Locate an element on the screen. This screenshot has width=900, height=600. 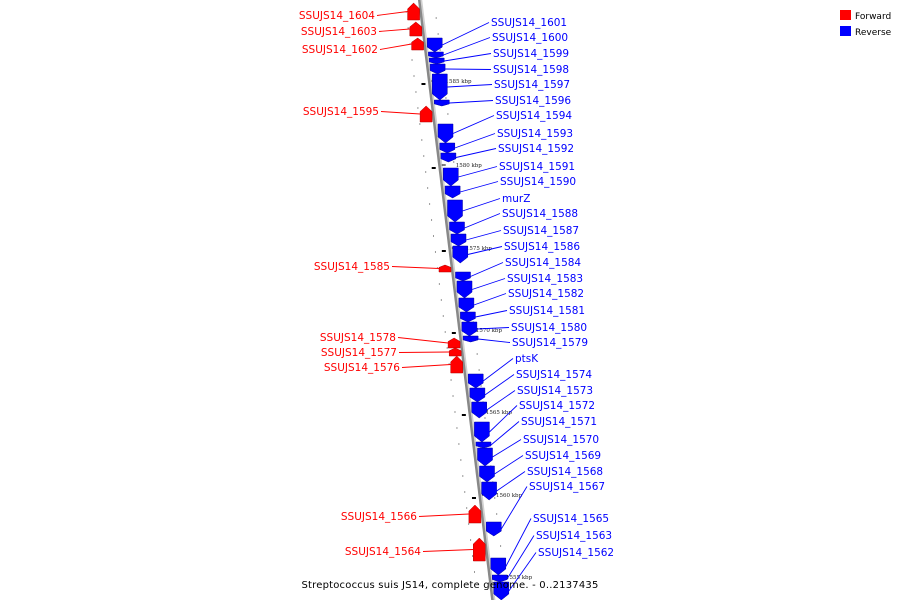
gene-features is located at coordinates (458, 301).